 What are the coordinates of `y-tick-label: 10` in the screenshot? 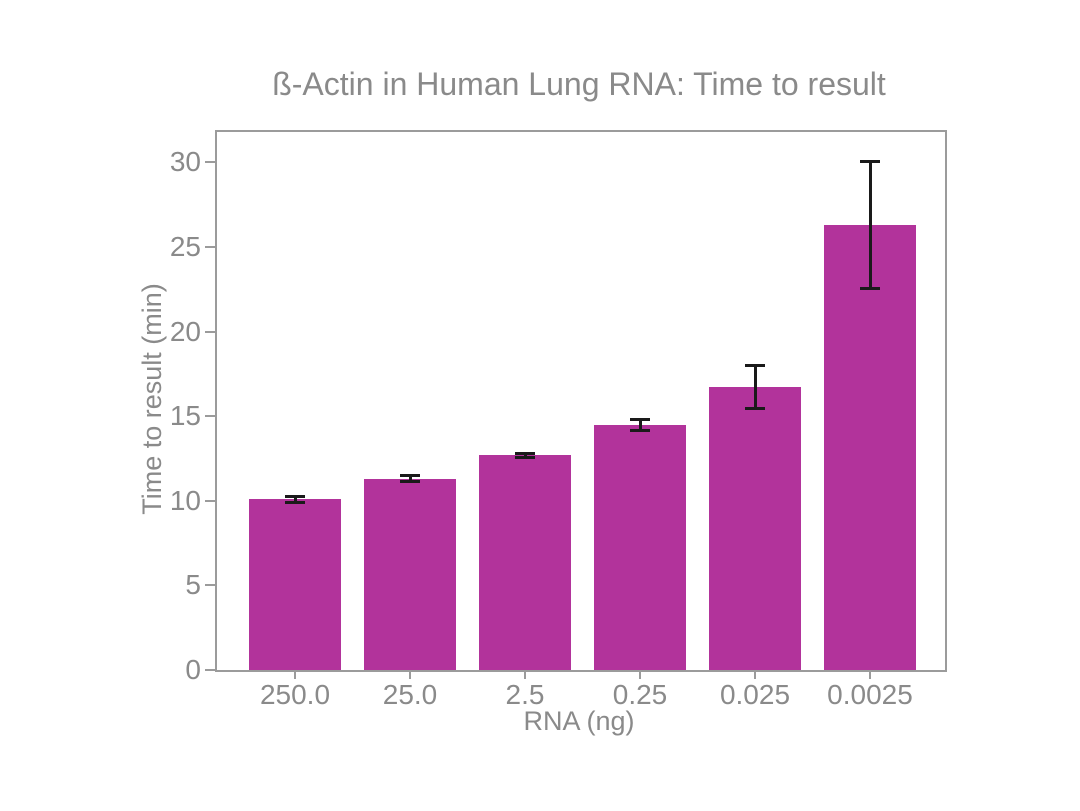 It's located at (185, 500).